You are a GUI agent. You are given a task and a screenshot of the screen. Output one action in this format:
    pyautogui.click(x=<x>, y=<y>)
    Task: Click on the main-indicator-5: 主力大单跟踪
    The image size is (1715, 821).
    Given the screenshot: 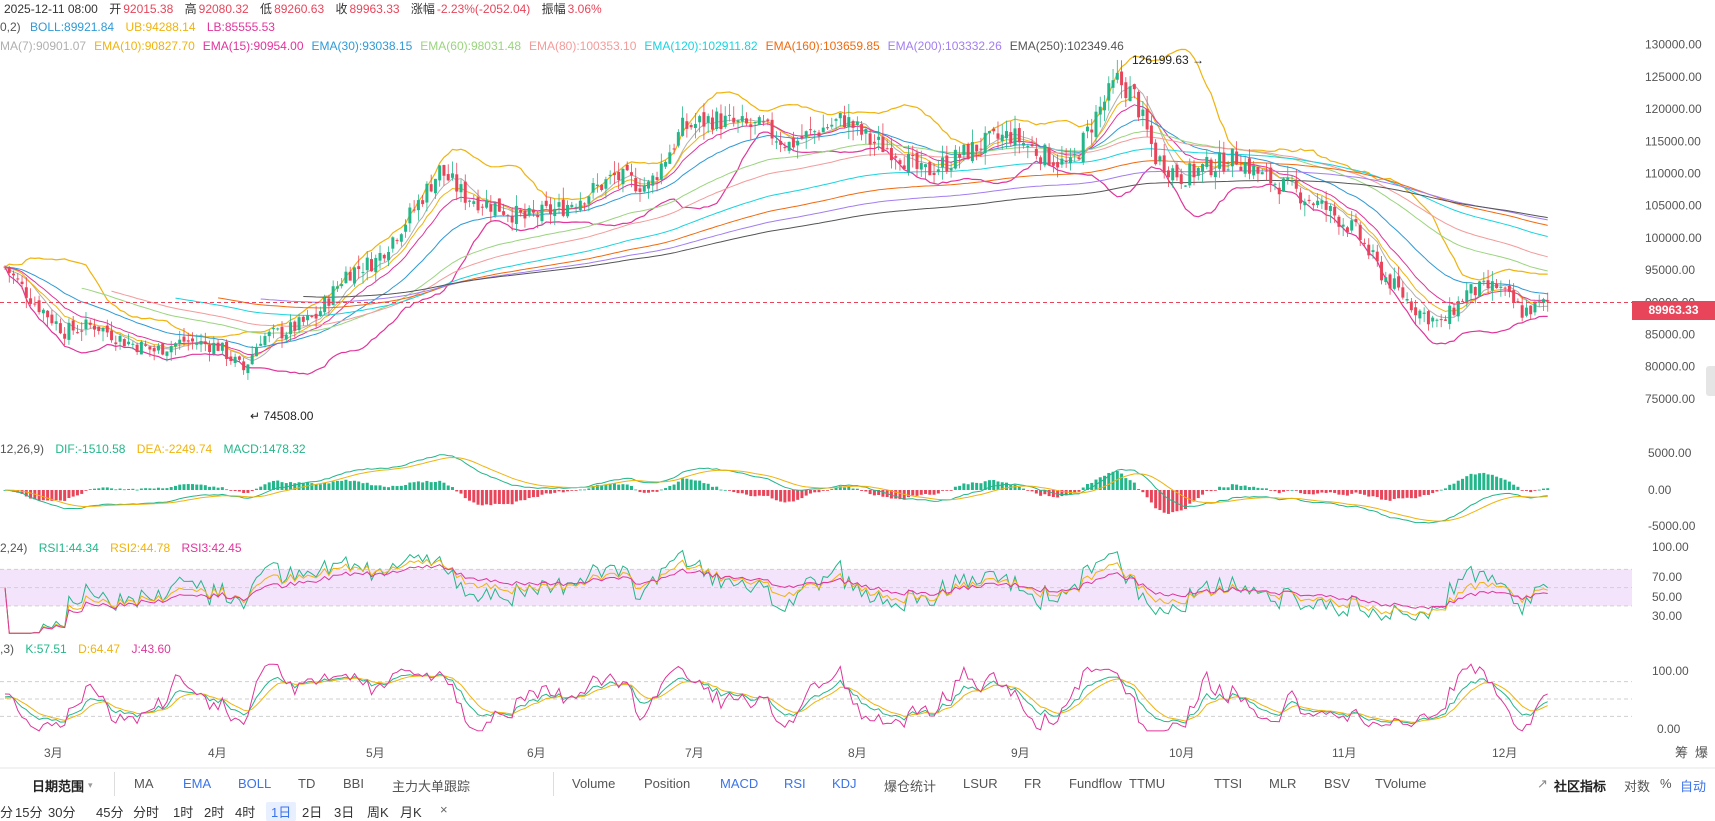 What is the action you would take?
    pyautogui.click(x=431, y=786)
    